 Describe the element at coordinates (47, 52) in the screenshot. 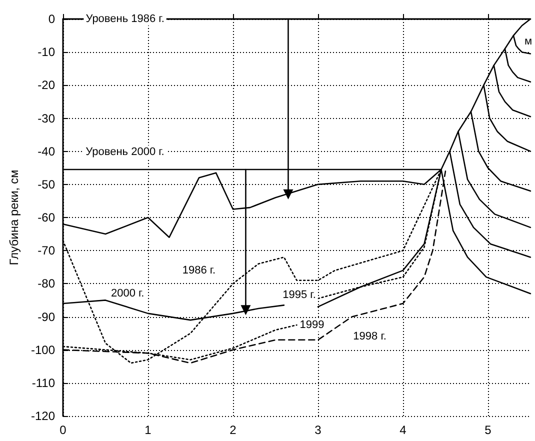

I see `y-tick-label: -10` at that location.